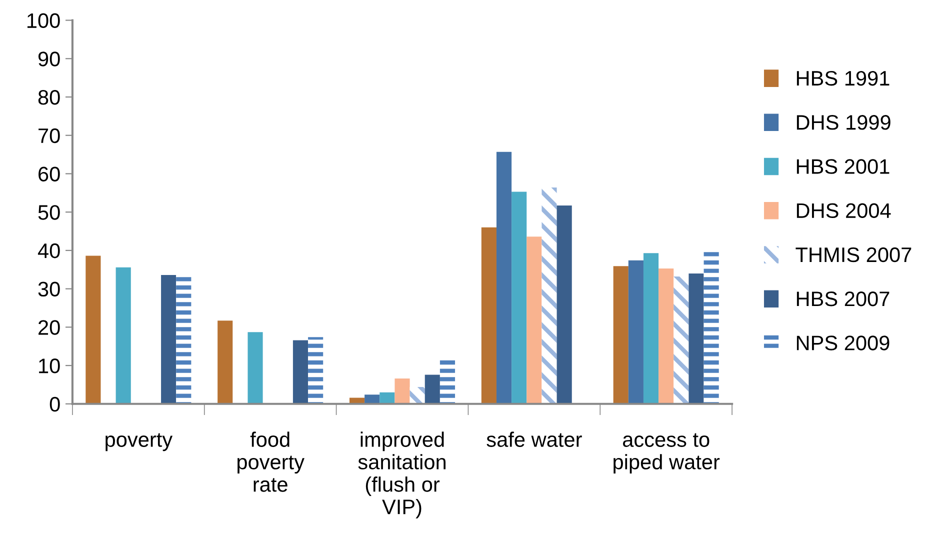 The height and width of the screenshot is (548, 929). Describe the element at coordinates (843, 122) in the screenshot. I see `legend-label: DHS 1999` at that location.